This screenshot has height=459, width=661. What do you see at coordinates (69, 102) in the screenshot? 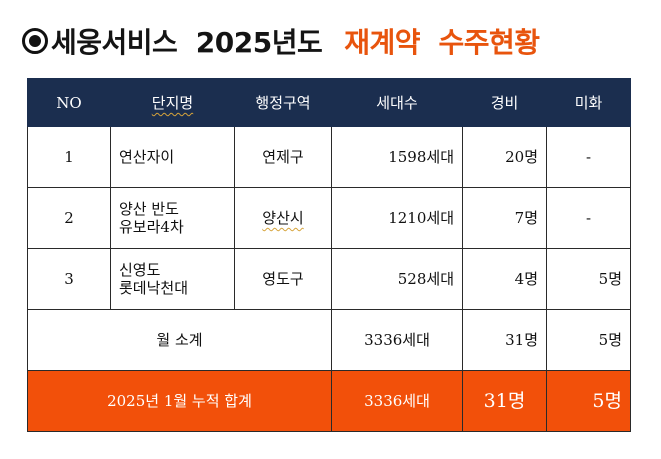
I see `header-no: NO` at bounding box center [69, 102].